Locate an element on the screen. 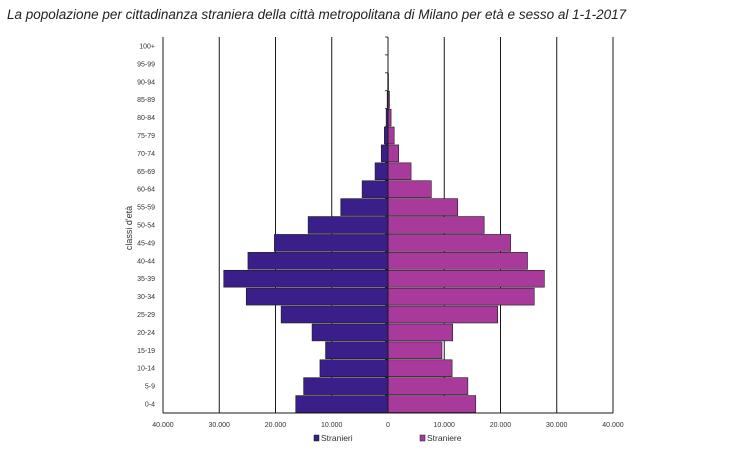  legend-label-straniere: Straniere is located at coordinates (444, 438).